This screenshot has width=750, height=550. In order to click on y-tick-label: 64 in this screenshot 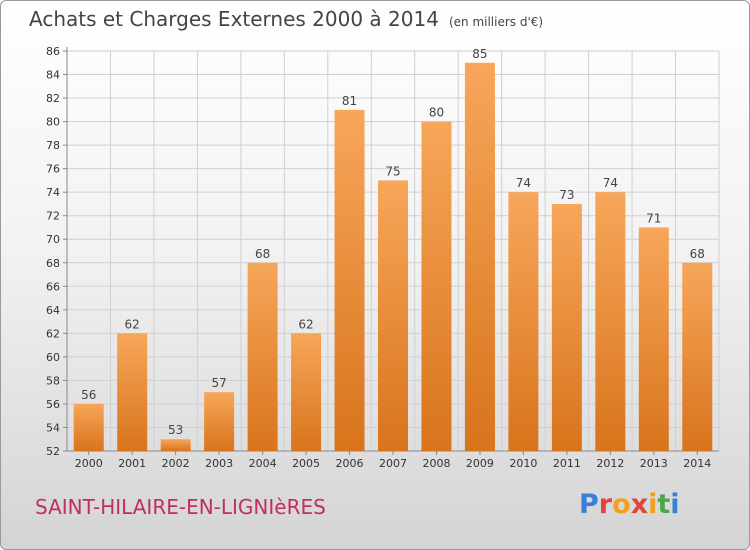, I will do `click(53, 310)`.